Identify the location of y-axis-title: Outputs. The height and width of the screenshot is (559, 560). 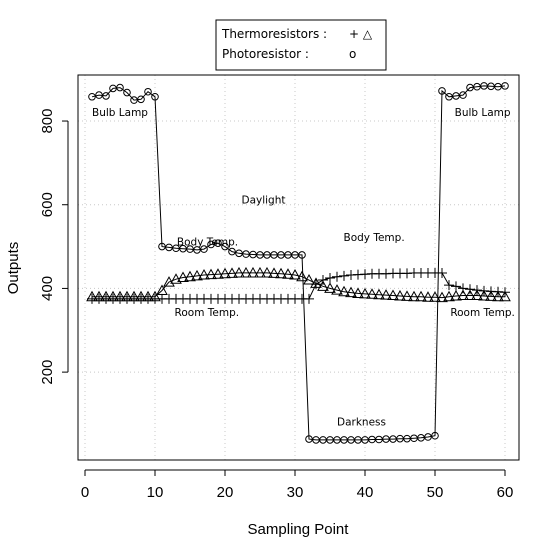
(13, 268).